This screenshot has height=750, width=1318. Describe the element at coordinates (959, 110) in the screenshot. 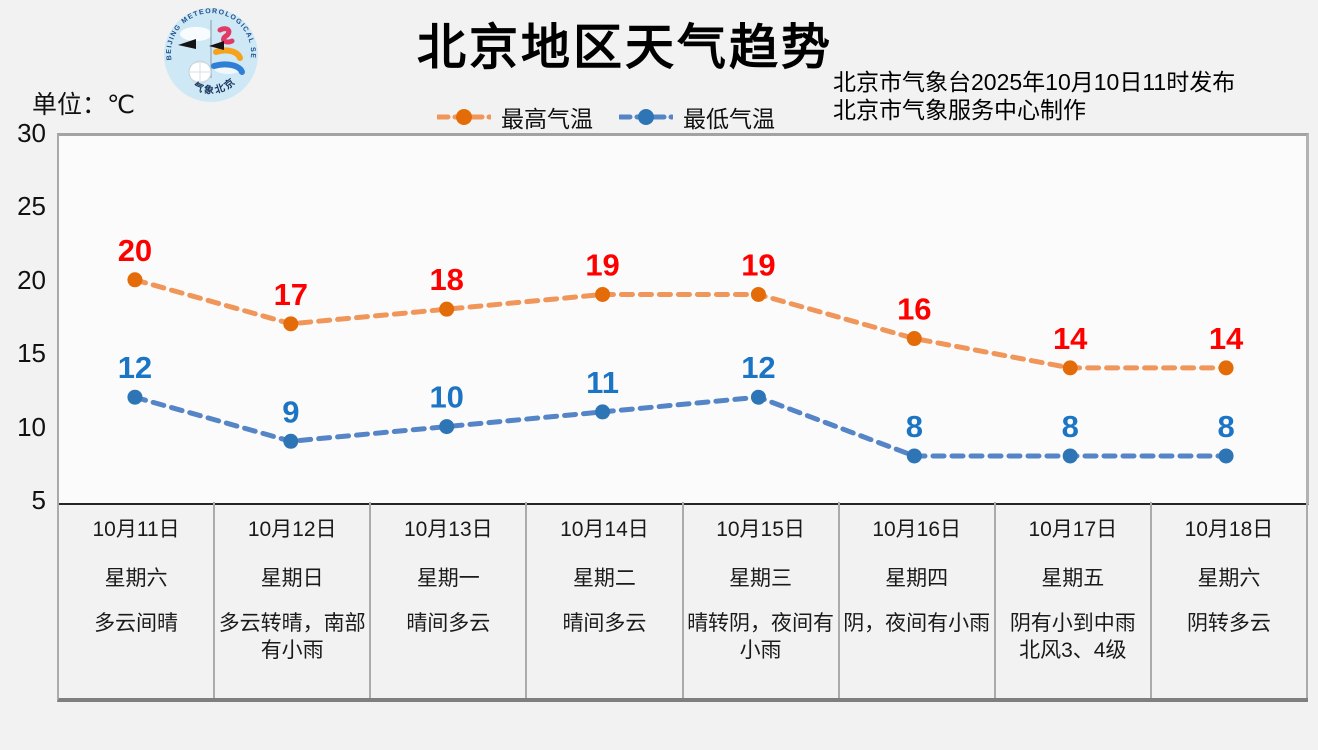

I see `producer-line: 北京市气象服务中心制作` at that location.